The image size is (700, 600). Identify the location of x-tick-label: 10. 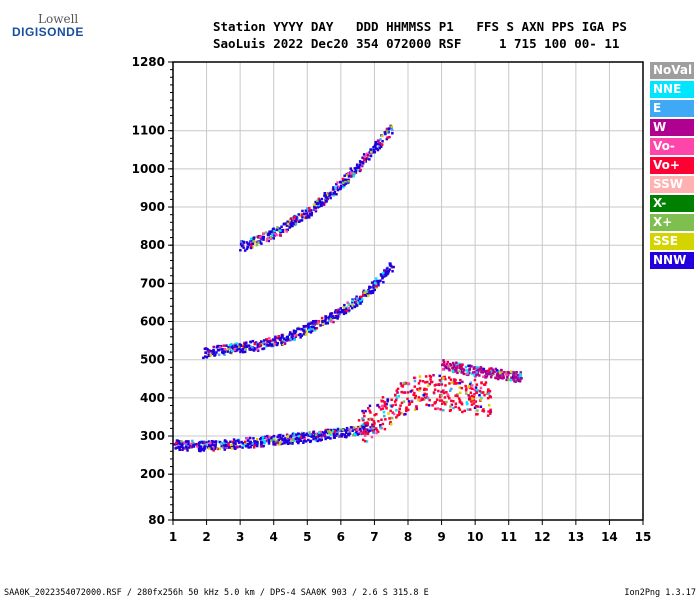
(475, 537).